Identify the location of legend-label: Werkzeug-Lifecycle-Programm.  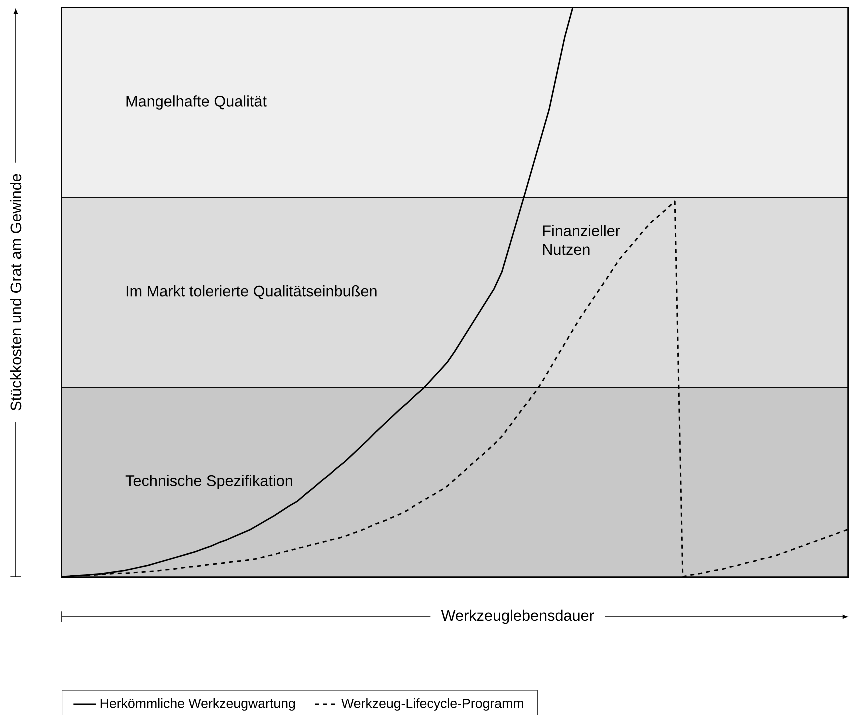
(433, 704).